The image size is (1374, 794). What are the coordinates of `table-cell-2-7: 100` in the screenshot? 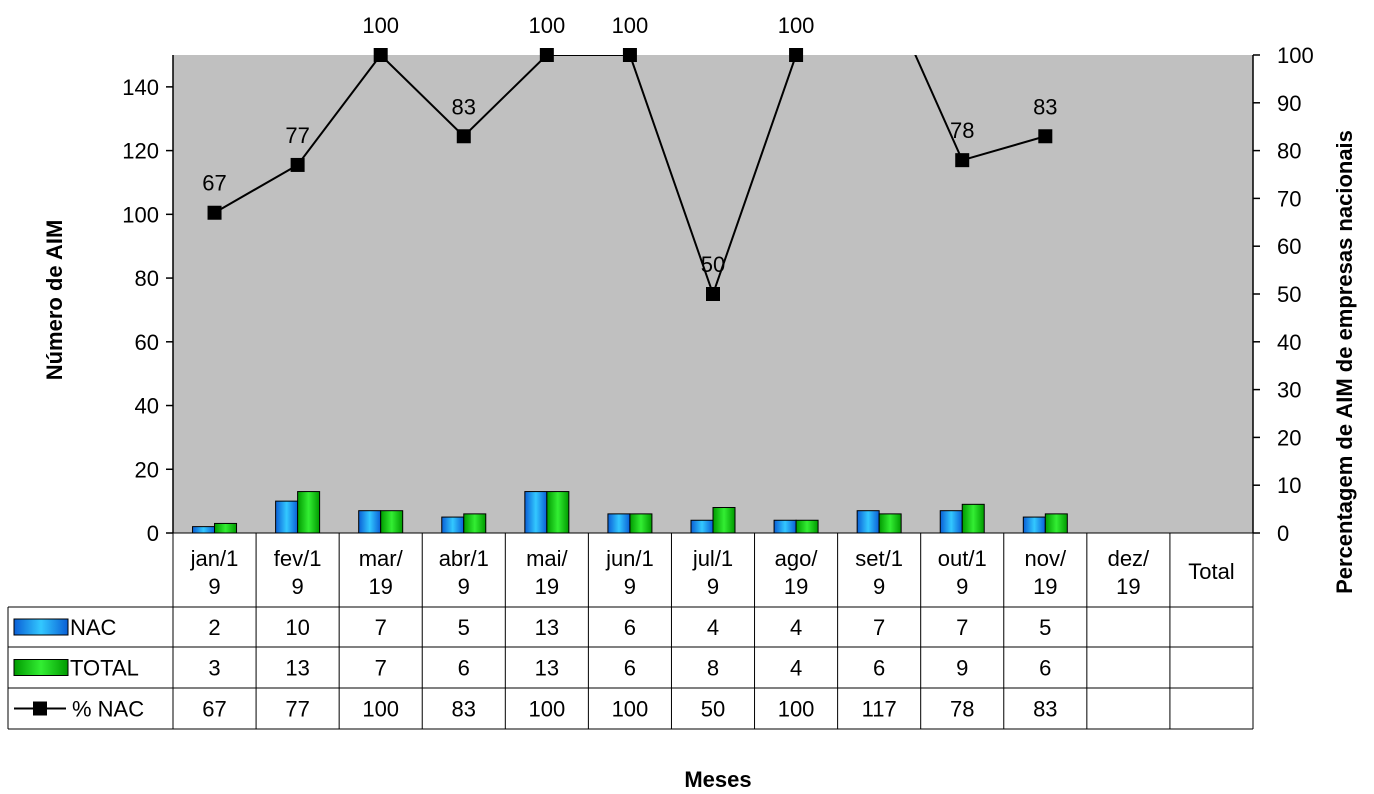 It's located at (796, 709).